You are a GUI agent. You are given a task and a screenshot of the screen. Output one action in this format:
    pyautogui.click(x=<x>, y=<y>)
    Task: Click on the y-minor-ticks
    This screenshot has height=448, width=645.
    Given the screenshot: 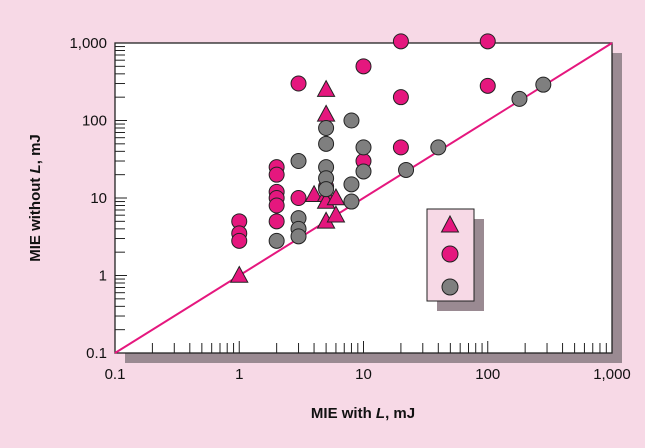 What is the action you would take?
    pyautogui.click(x=121, y=188)
    